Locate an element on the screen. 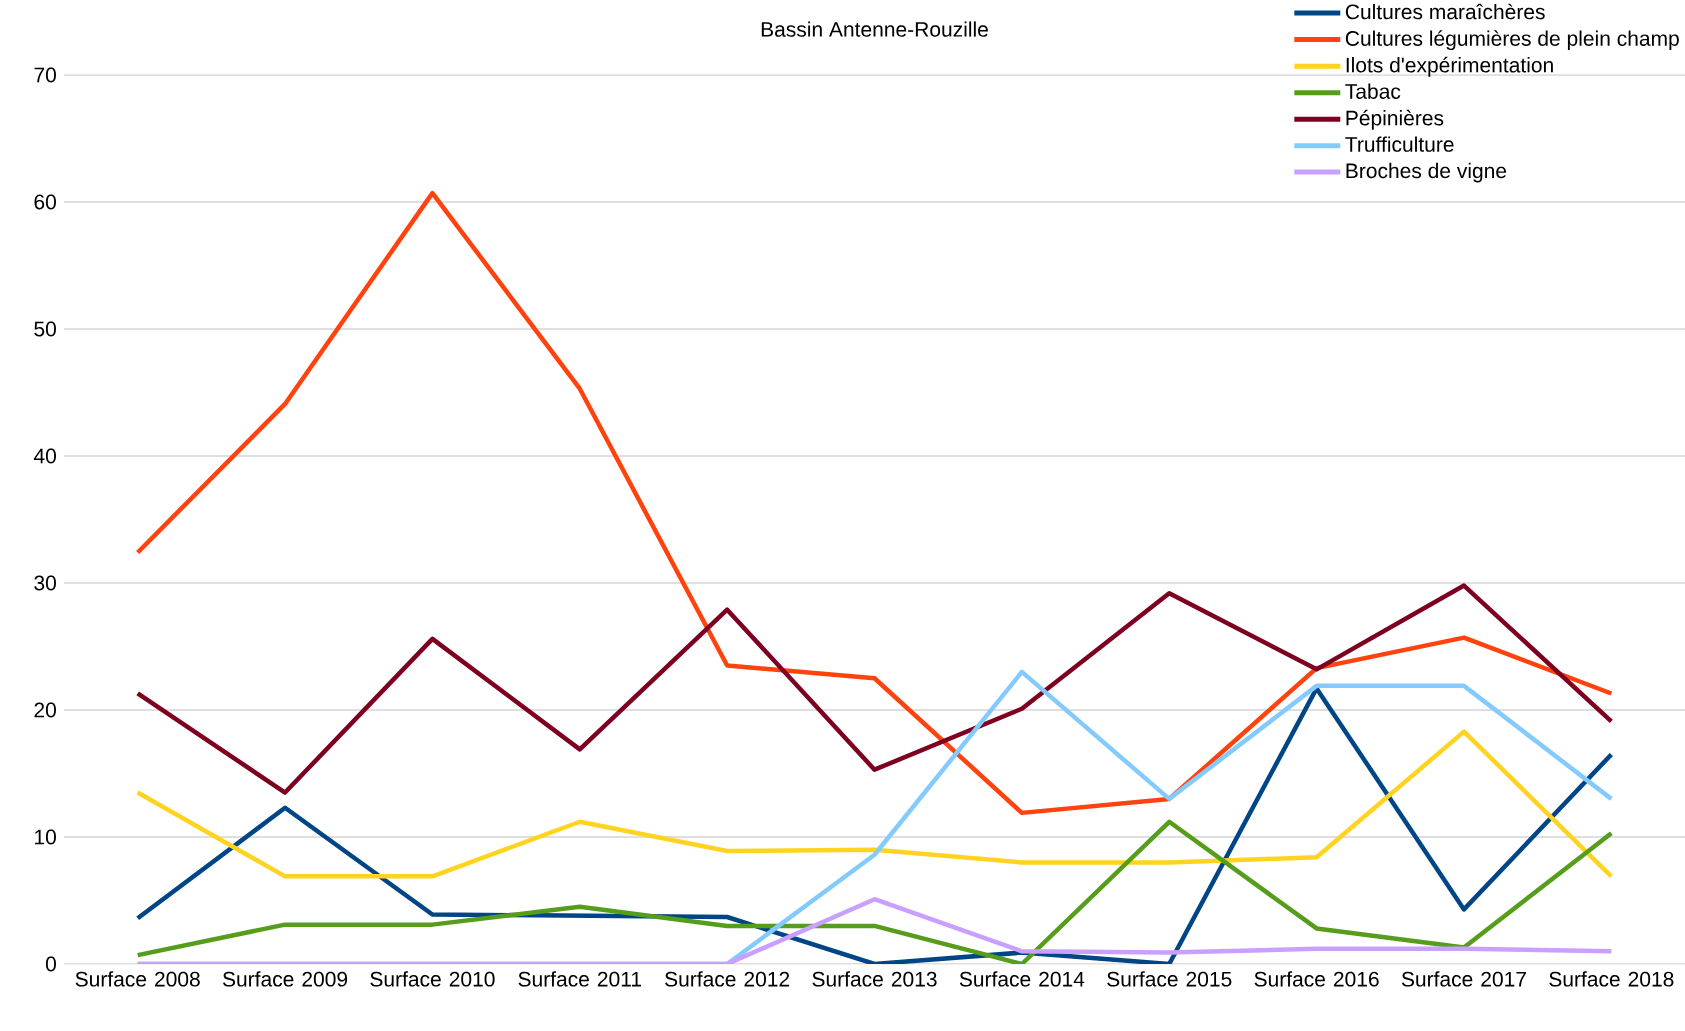 The image size is (1685, 1031). x-tick-label: Surface 2008 is located at coordinates (137, 979).